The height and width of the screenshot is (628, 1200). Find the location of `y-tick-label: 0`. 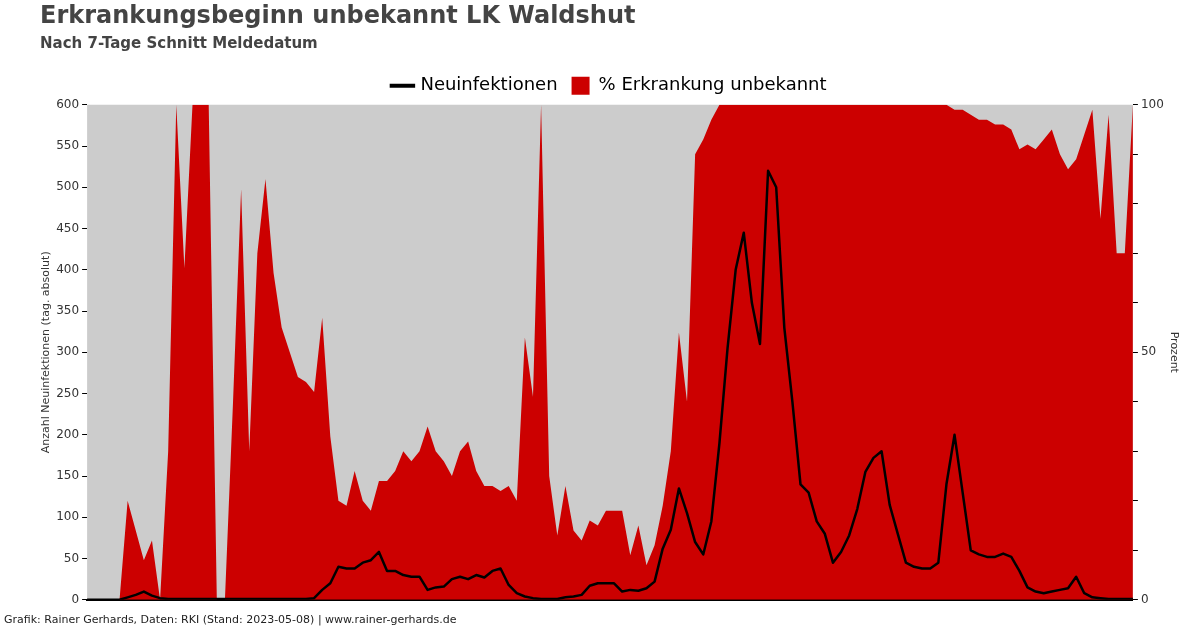

y-tick-label: 0 is located at coordinates (75, 598).